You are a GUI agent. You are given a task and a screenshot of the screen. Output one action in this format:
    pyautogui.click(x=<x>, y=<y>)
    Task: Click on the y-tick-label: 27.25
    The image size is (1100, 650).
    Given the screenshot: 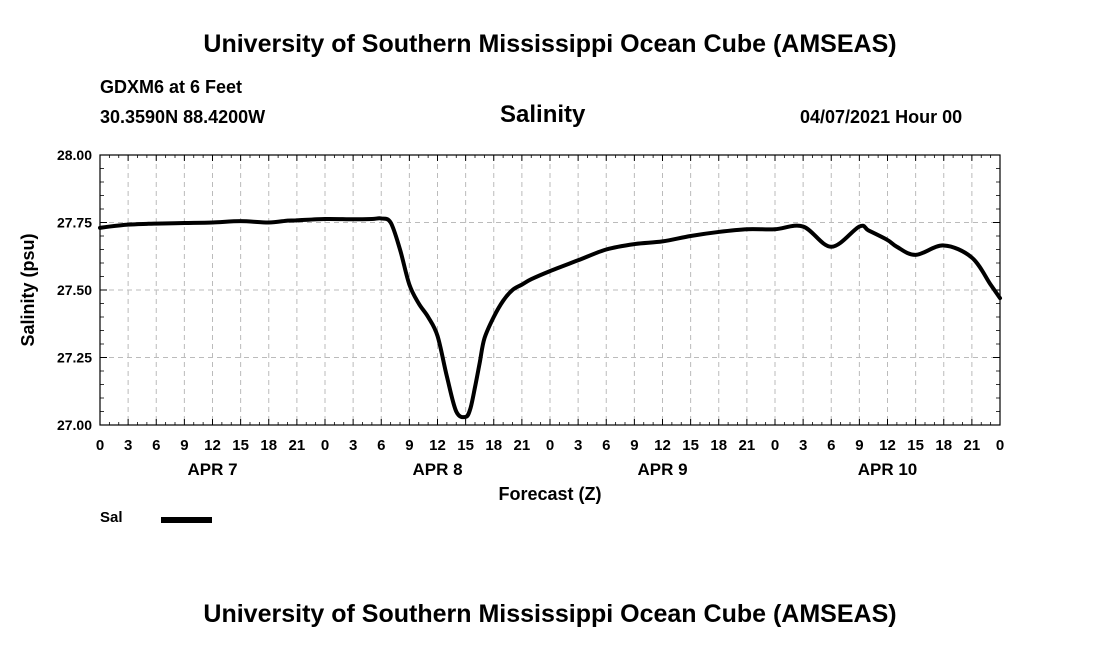 What is the action you would take?
    pyautogui.click(x=74, y=358)
    